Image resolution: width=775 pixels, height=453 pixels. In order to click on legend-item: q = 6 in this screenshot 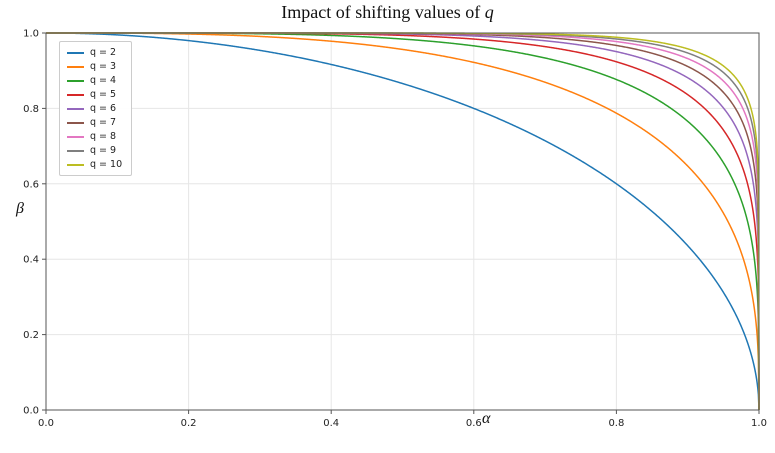, I will do `click(94, 108)`.